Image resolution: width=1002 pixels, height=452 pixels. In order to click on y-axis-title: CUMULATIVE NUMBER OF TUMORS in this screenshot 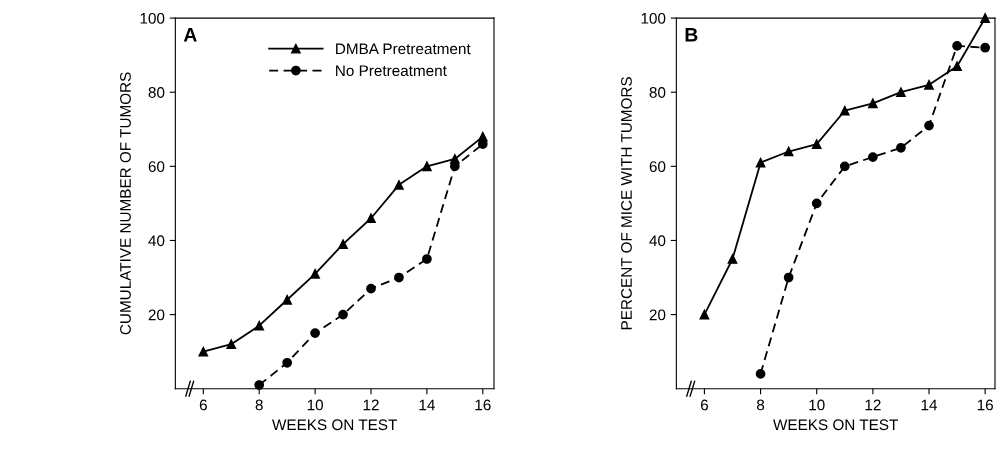, I will do `click(125, 203)`.